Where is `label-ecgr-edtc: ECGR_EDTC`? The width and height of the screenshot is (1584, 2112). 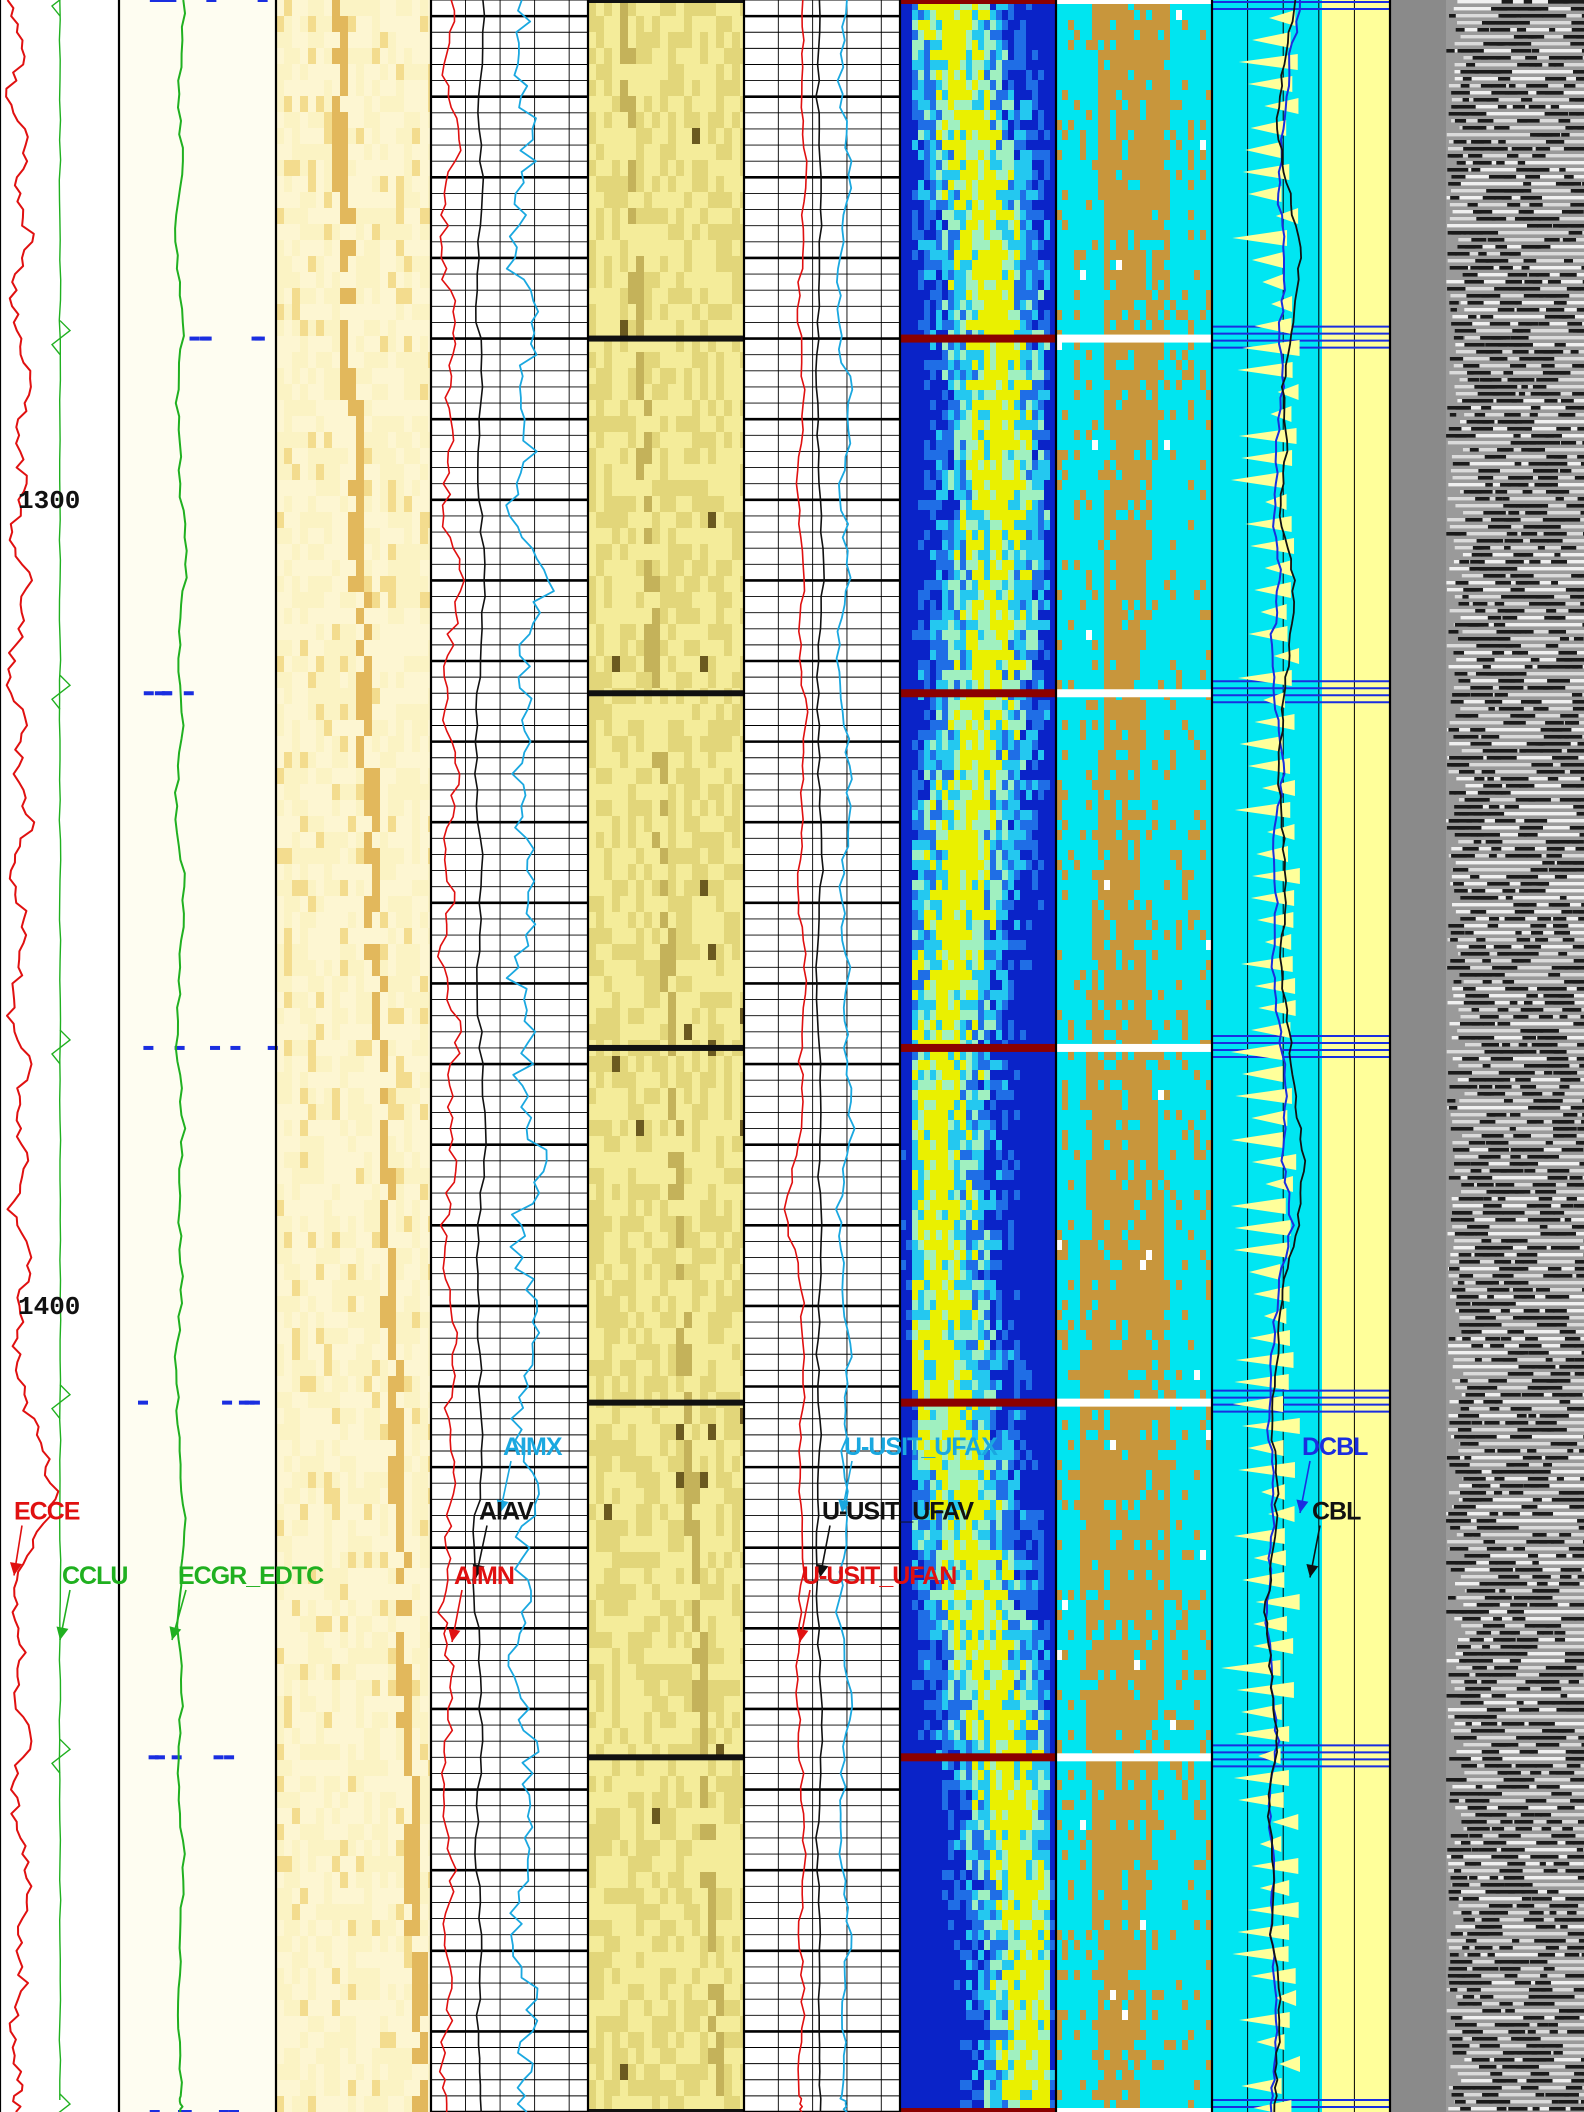
label-ecgr-edtc: ECGR_EDTC is located at coordinates (251, 1576).